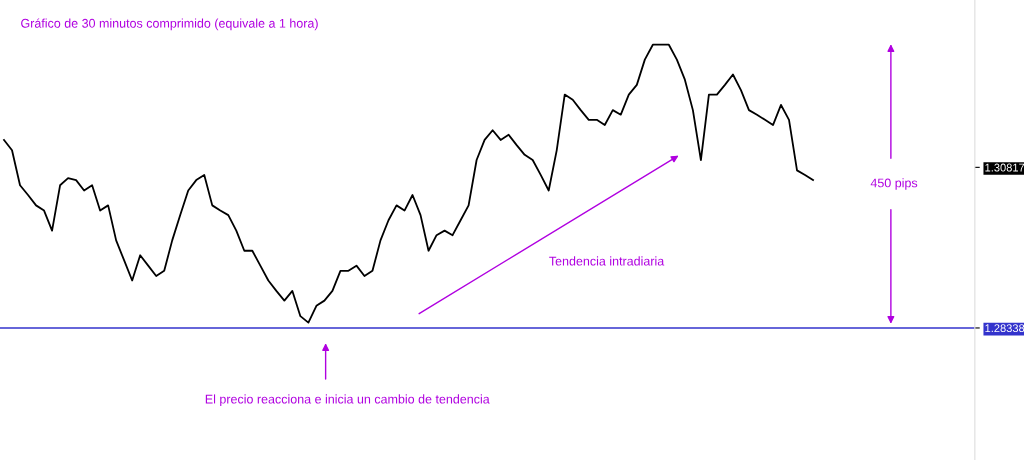 This screenshot has height=460, width=1024. What do you see at coordinates (894, 184) in the screenshot?
I see `text: 450 pips` at bounding box center [894, 184].